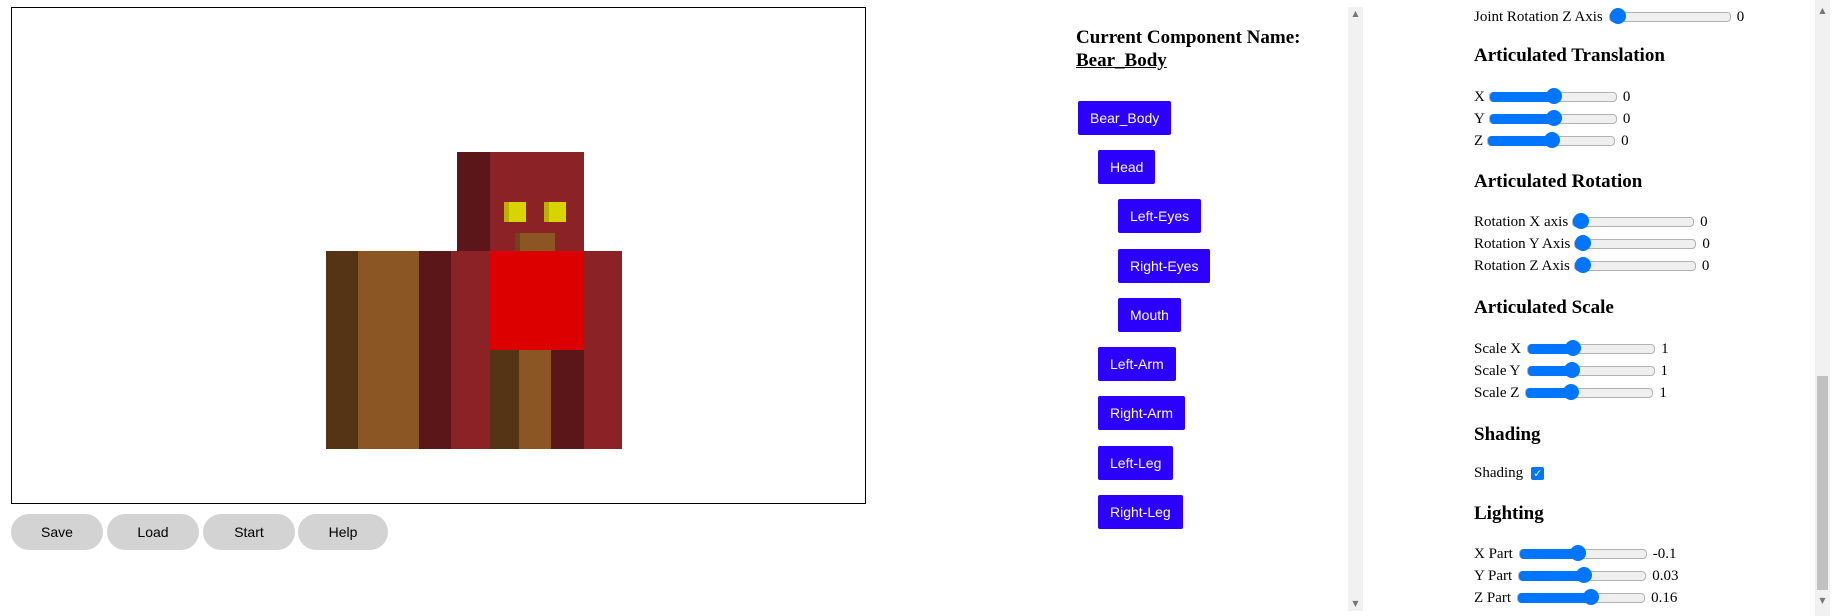 The width and height of the screenshot is (1836, 616). I want to click on component-scrollbar: ▲ ▼, so click(1355, 309).